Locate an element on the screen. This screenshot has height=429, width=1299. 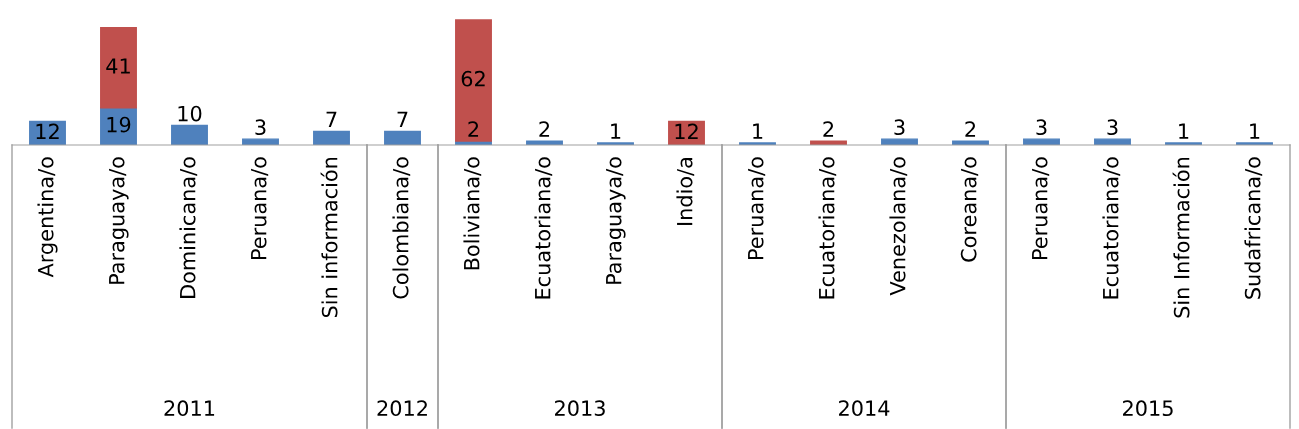
data-label: 62 is located at coordinates (473, 78).